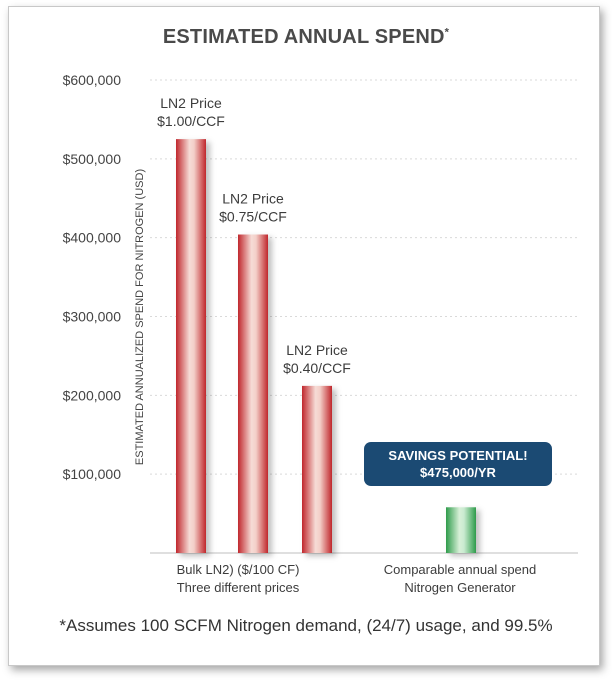 The image size is (612, 680). I want to click on y-tick-label: $300,000, so click(92, 317).